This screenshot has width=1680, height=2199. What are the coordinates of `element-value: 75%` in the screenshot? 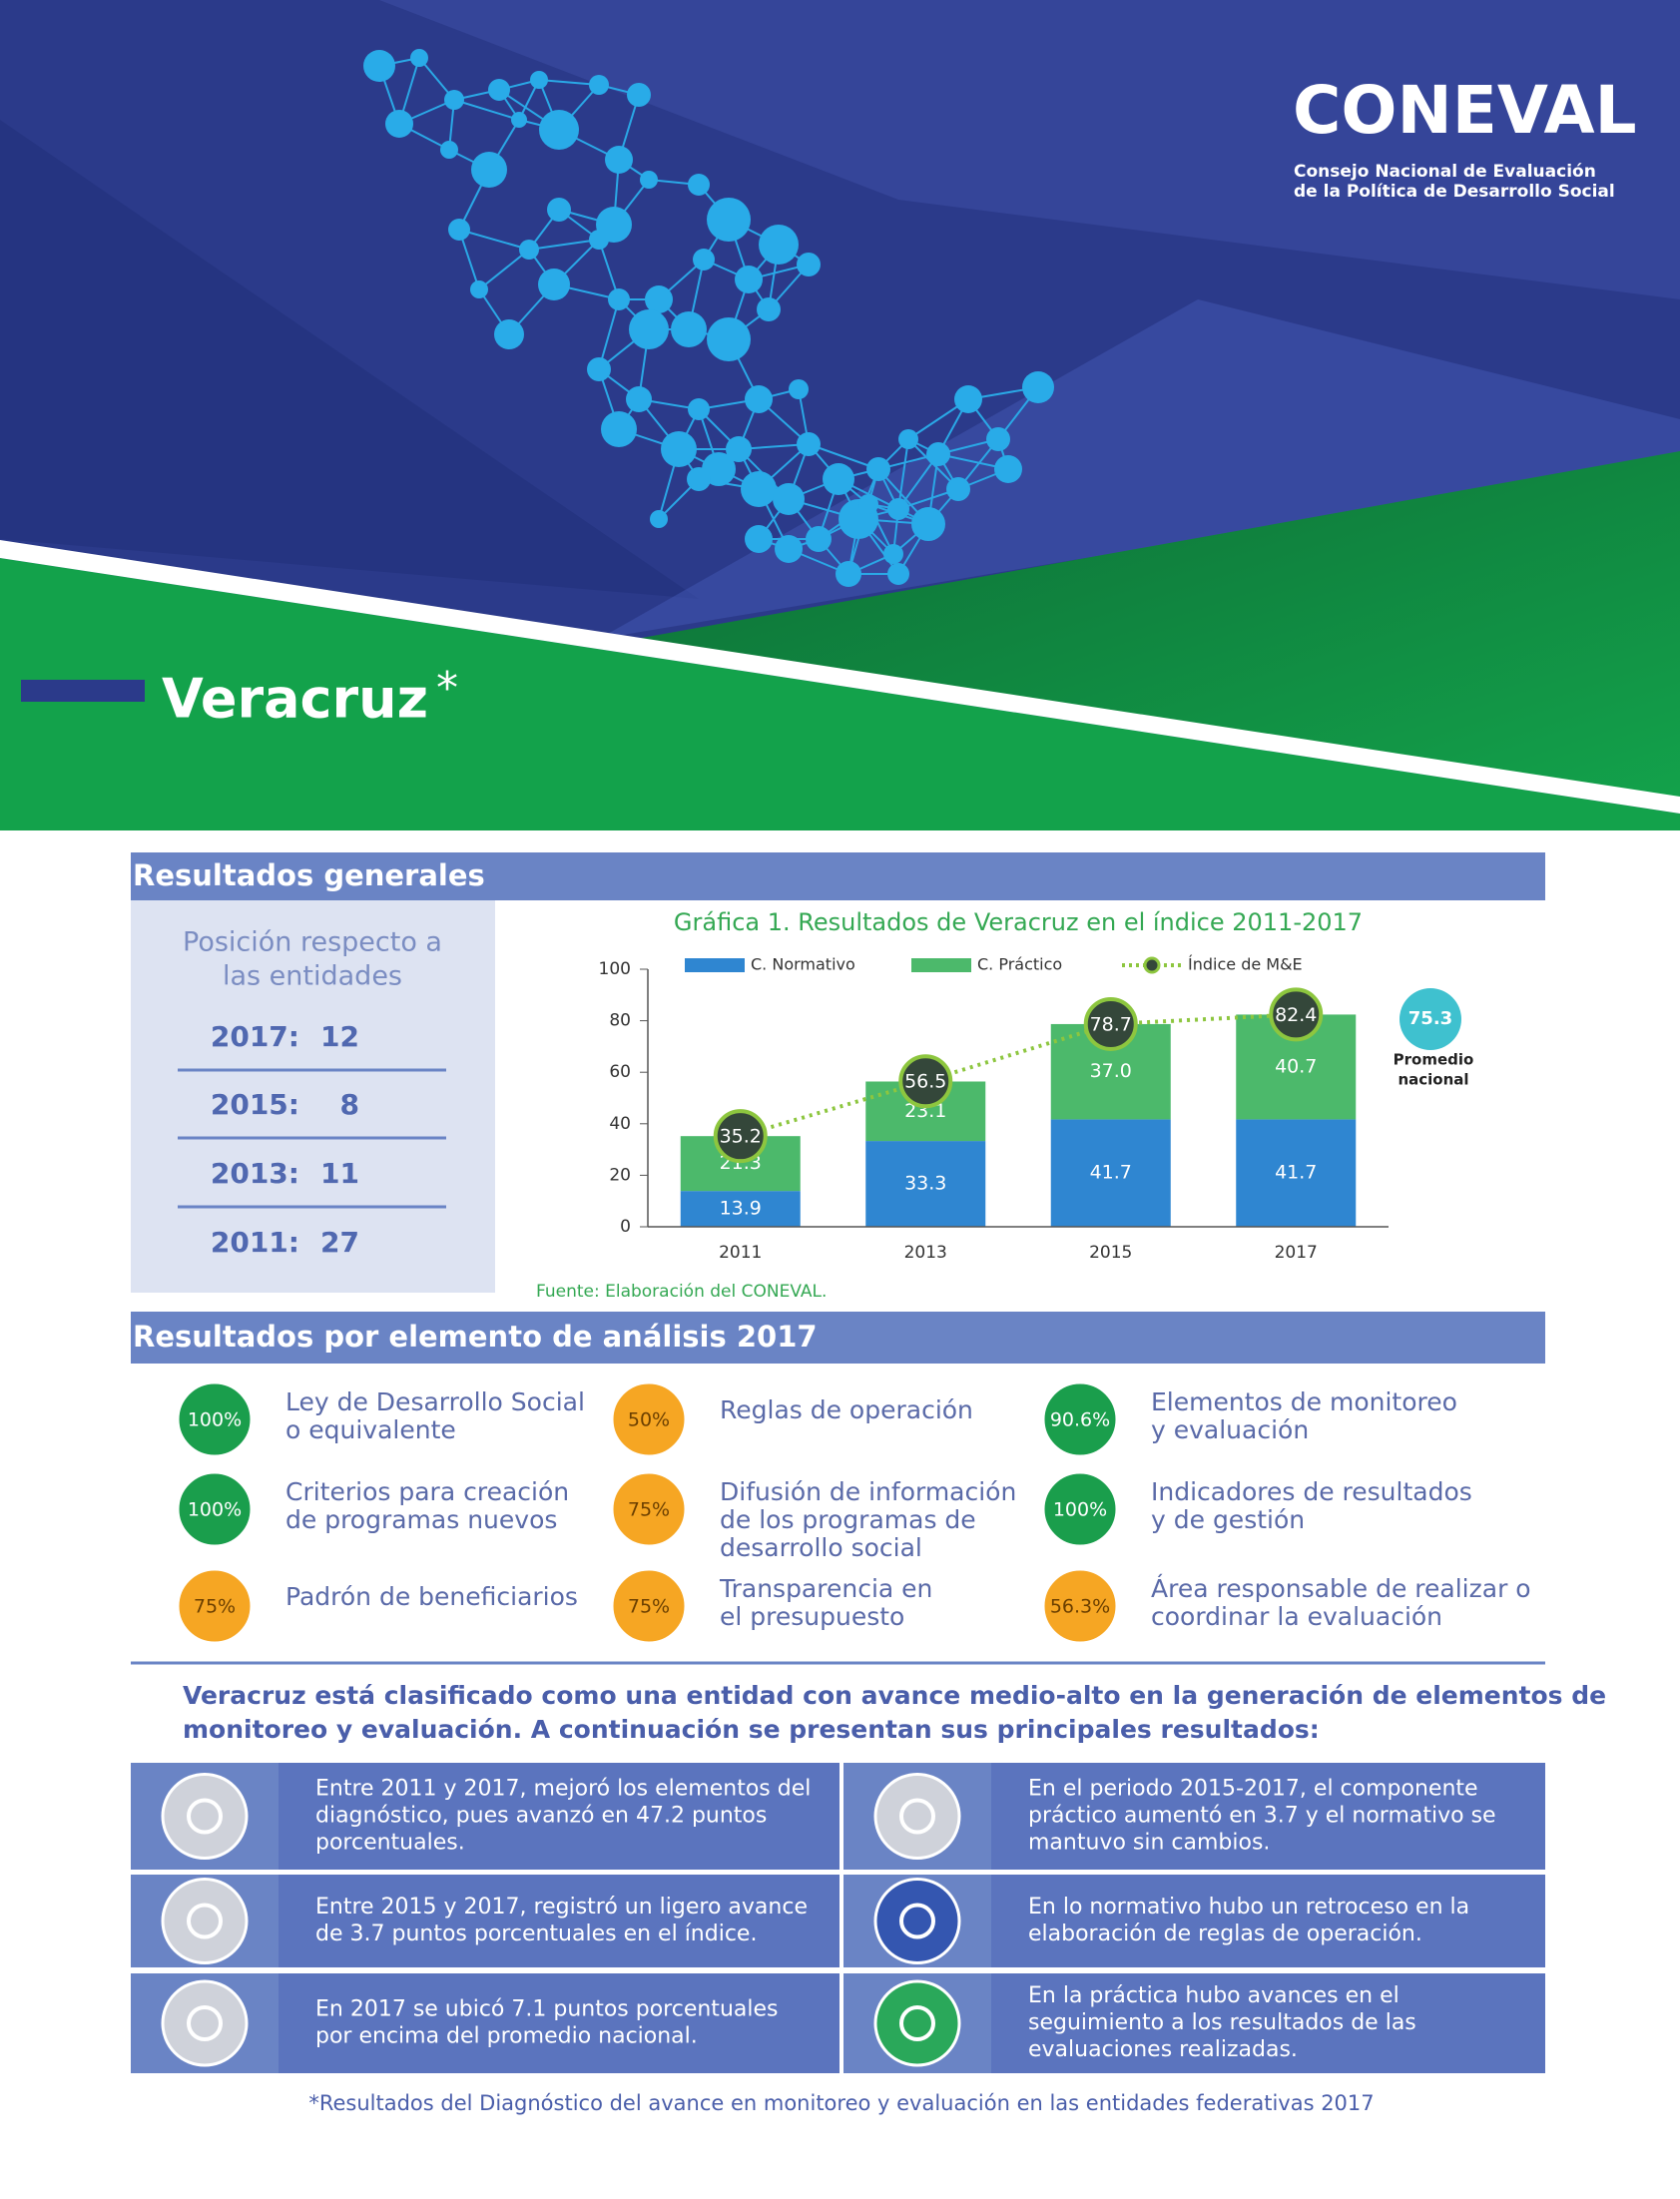 It's located at (649, 1607).